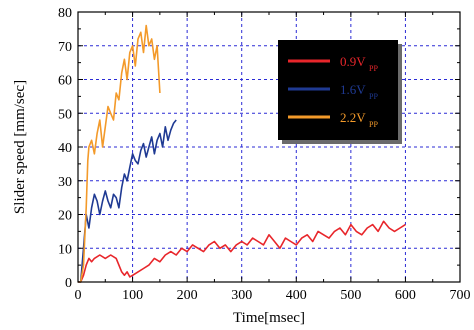  Describe the element at coordinates (65, 182) in the screenshot. I see `y-tick-label: 30` at that location.